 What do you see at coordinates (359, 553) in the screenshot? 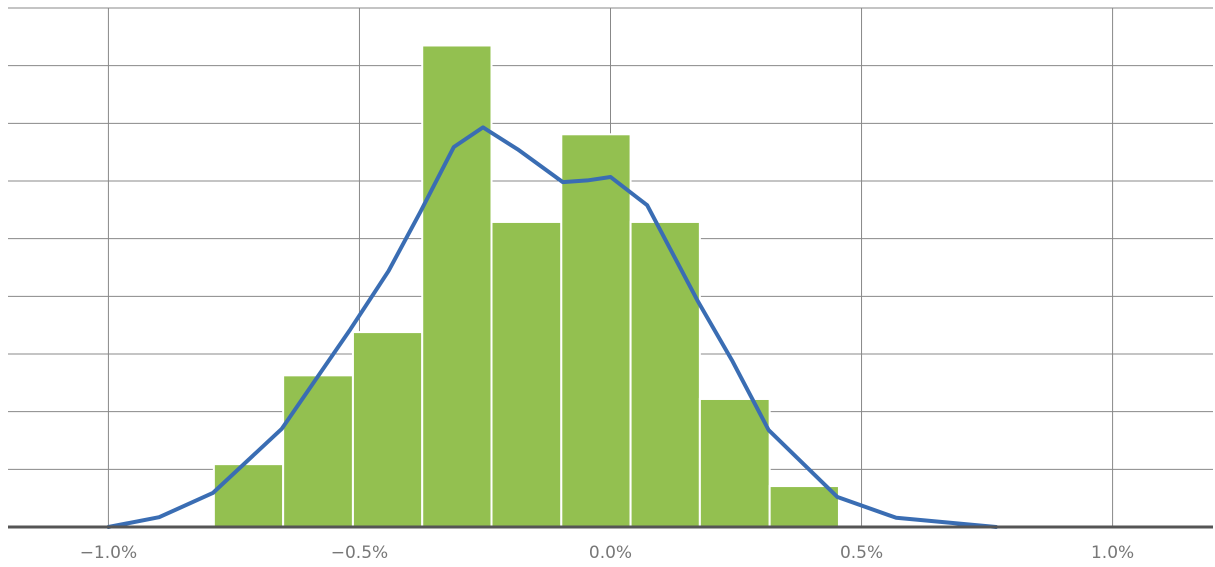
I see `x-tick-label: −0.5%` at bounding box center [359, 553].